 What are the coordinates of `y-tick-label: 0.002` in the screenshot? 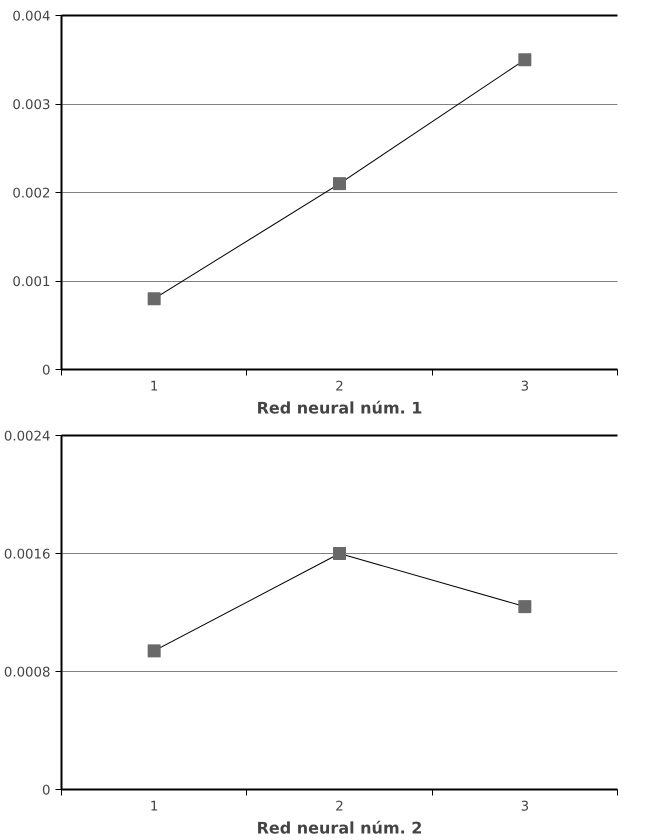 It's located at (31, 194).